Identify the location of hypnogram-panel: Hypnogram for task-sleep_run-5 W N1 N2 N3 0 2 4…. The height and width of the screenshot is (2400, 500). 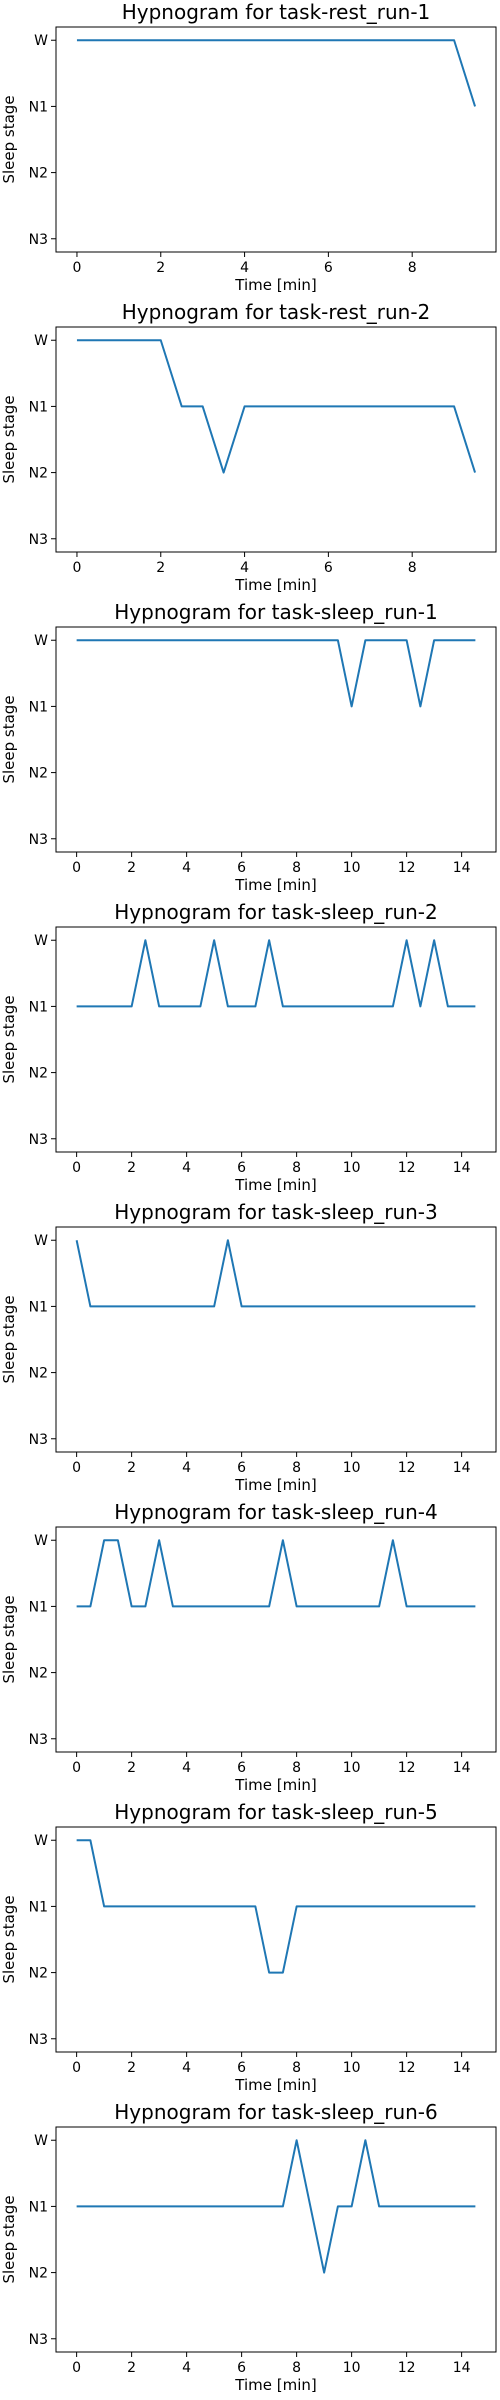
(248, 1947).